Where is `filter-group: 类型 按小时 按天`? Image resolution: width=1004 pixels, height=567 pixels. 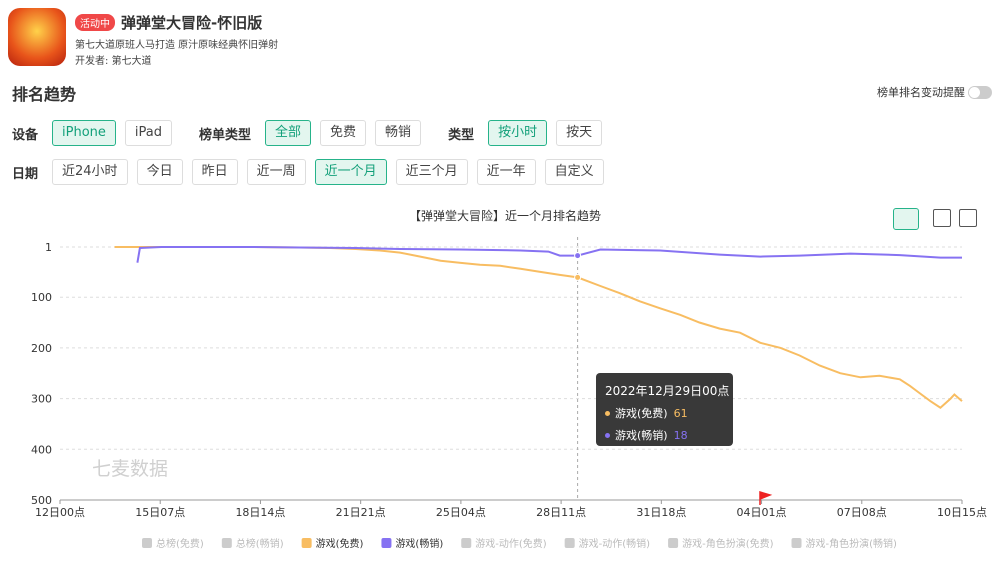 filter-group: 类型 按小时 按天 is located at coordinates (529, 133).